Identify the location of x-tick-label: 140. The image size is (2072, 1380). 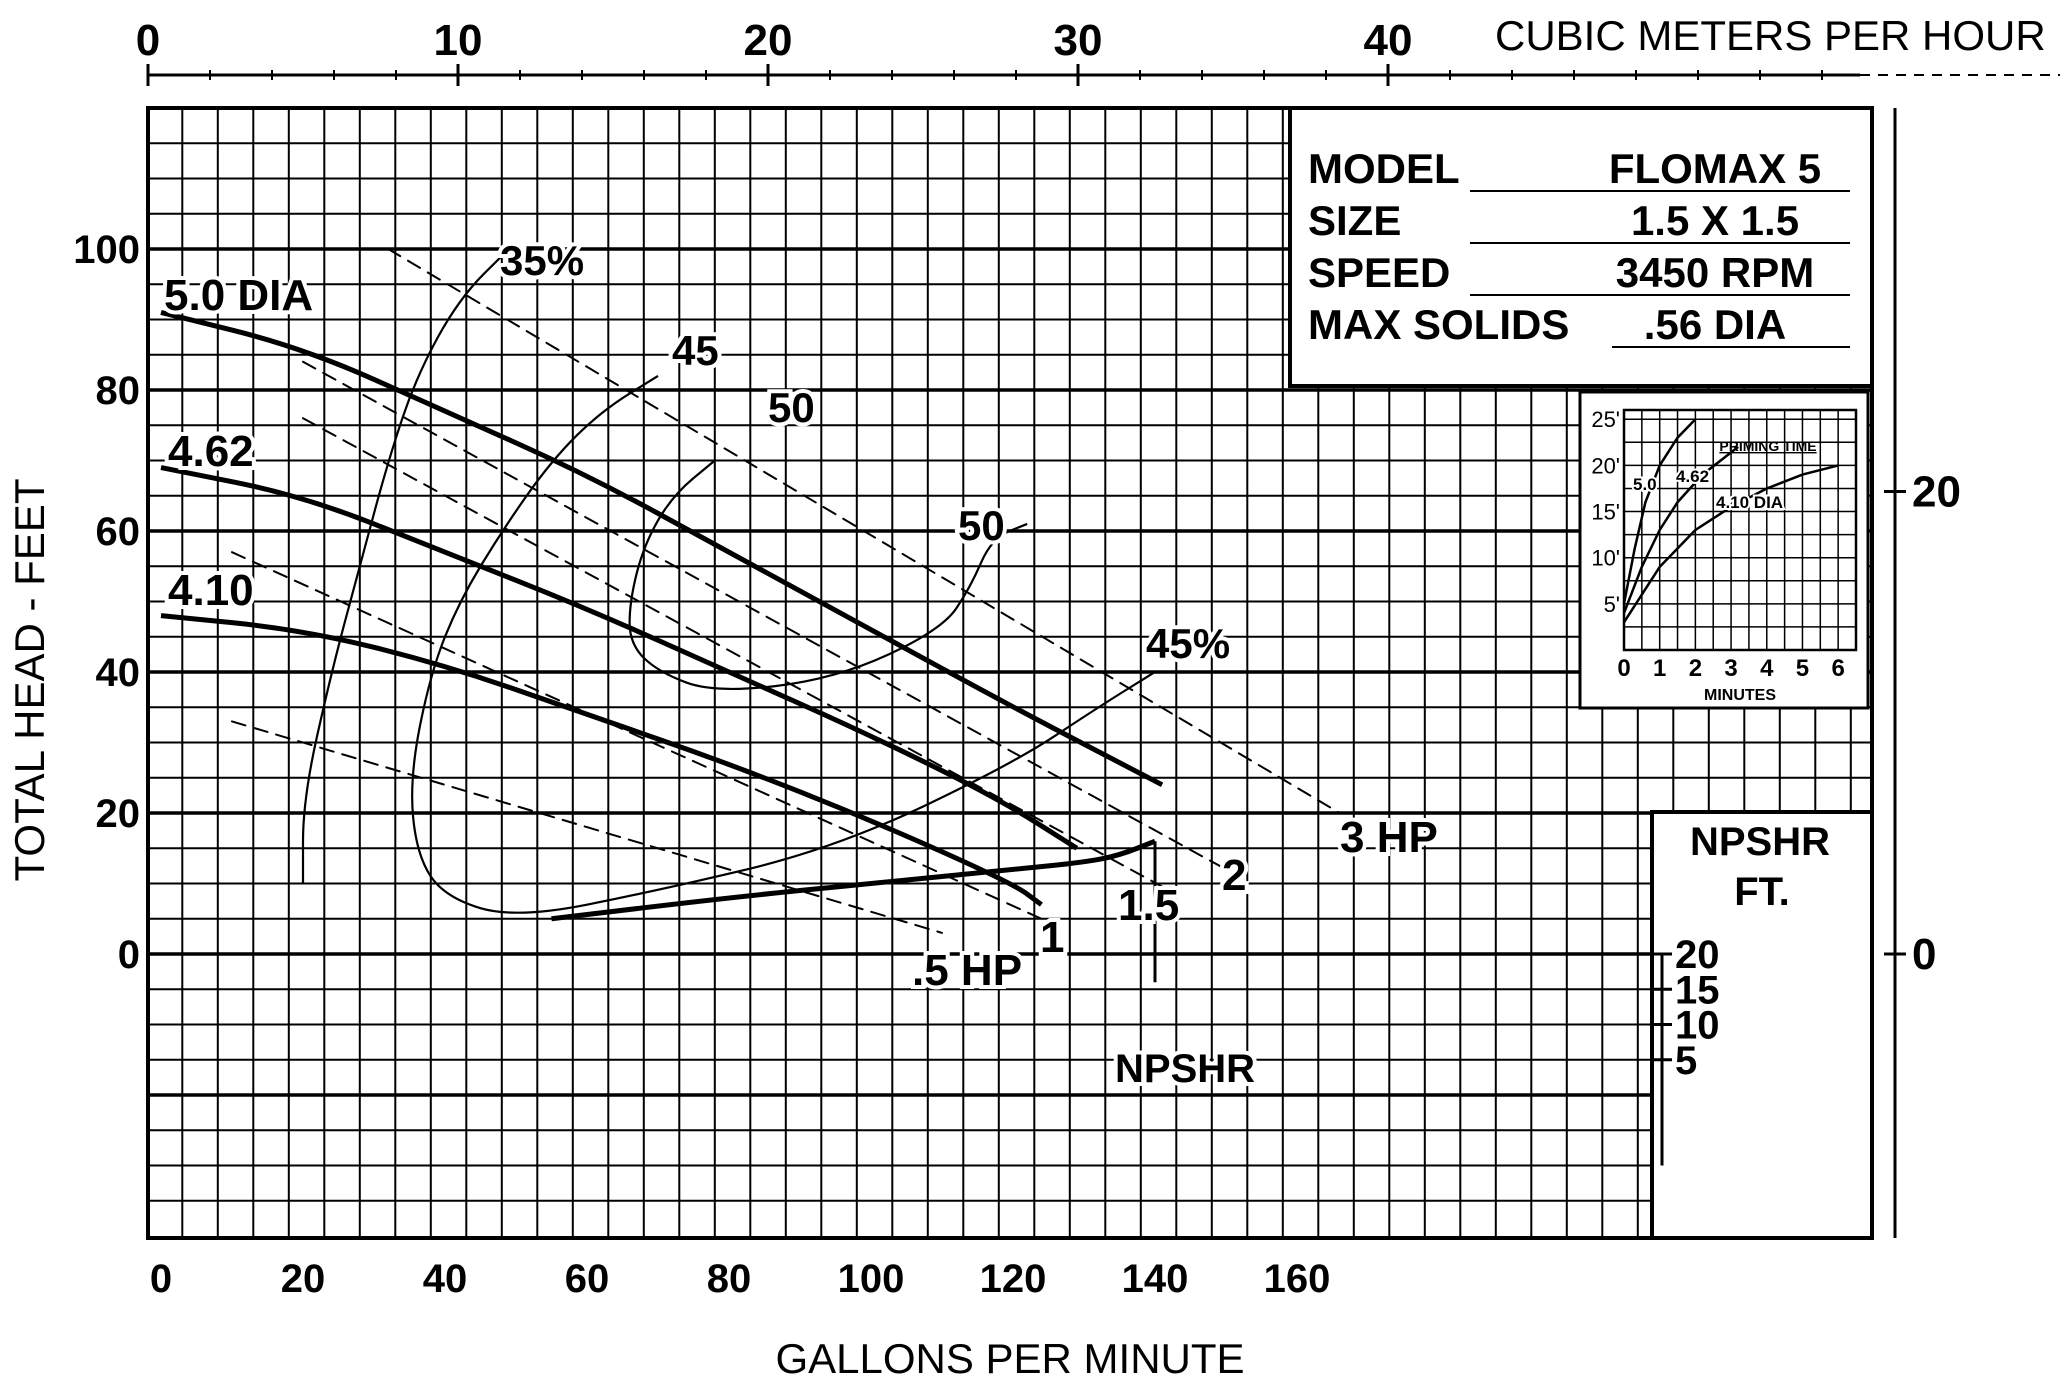
(1155, 1279).